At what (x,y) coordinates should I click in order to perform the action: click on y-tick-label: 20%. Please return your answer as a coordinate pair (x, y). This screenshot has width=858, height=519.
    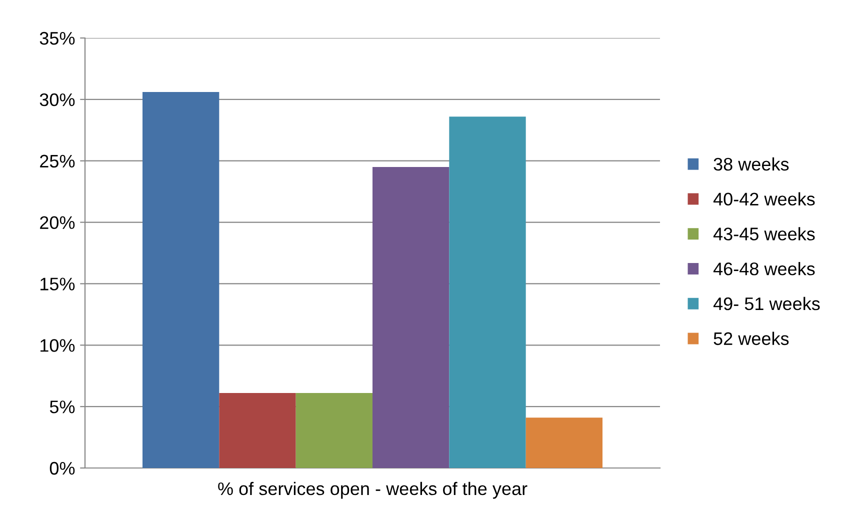
    Looking at the image, I should click on (57, 223).